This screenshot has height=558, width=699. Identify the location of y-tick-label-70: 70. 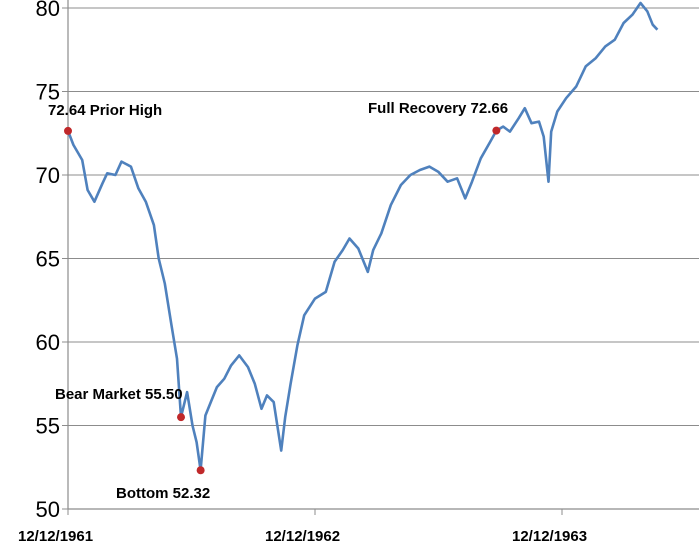
(48, 175).